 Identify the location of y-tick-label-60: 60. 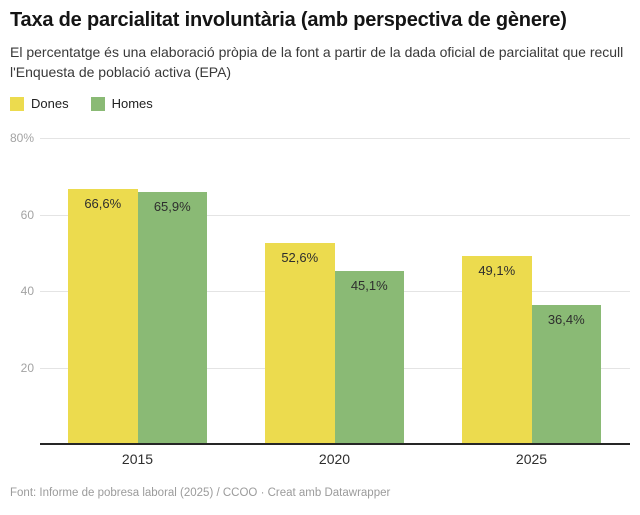
(27, 214).